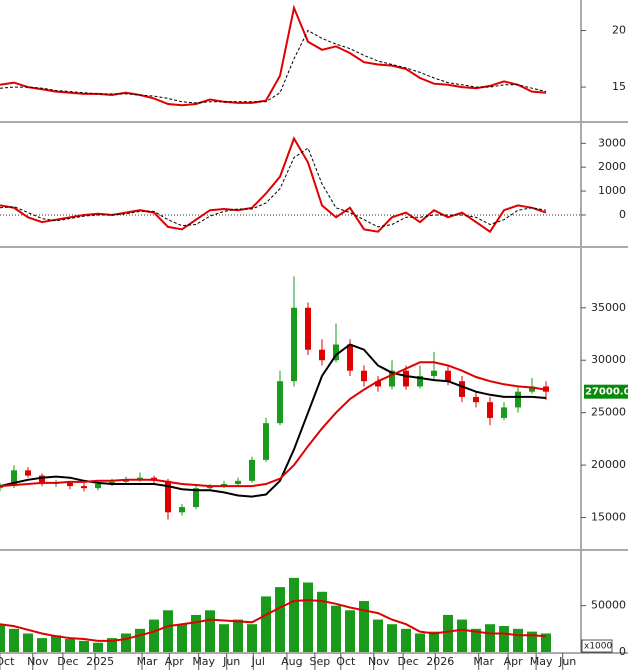 The image size is (628, 670). Describe the element at coordinates (147, 661) in the screenshot. I see `x-tick-label: Mar` at that location.